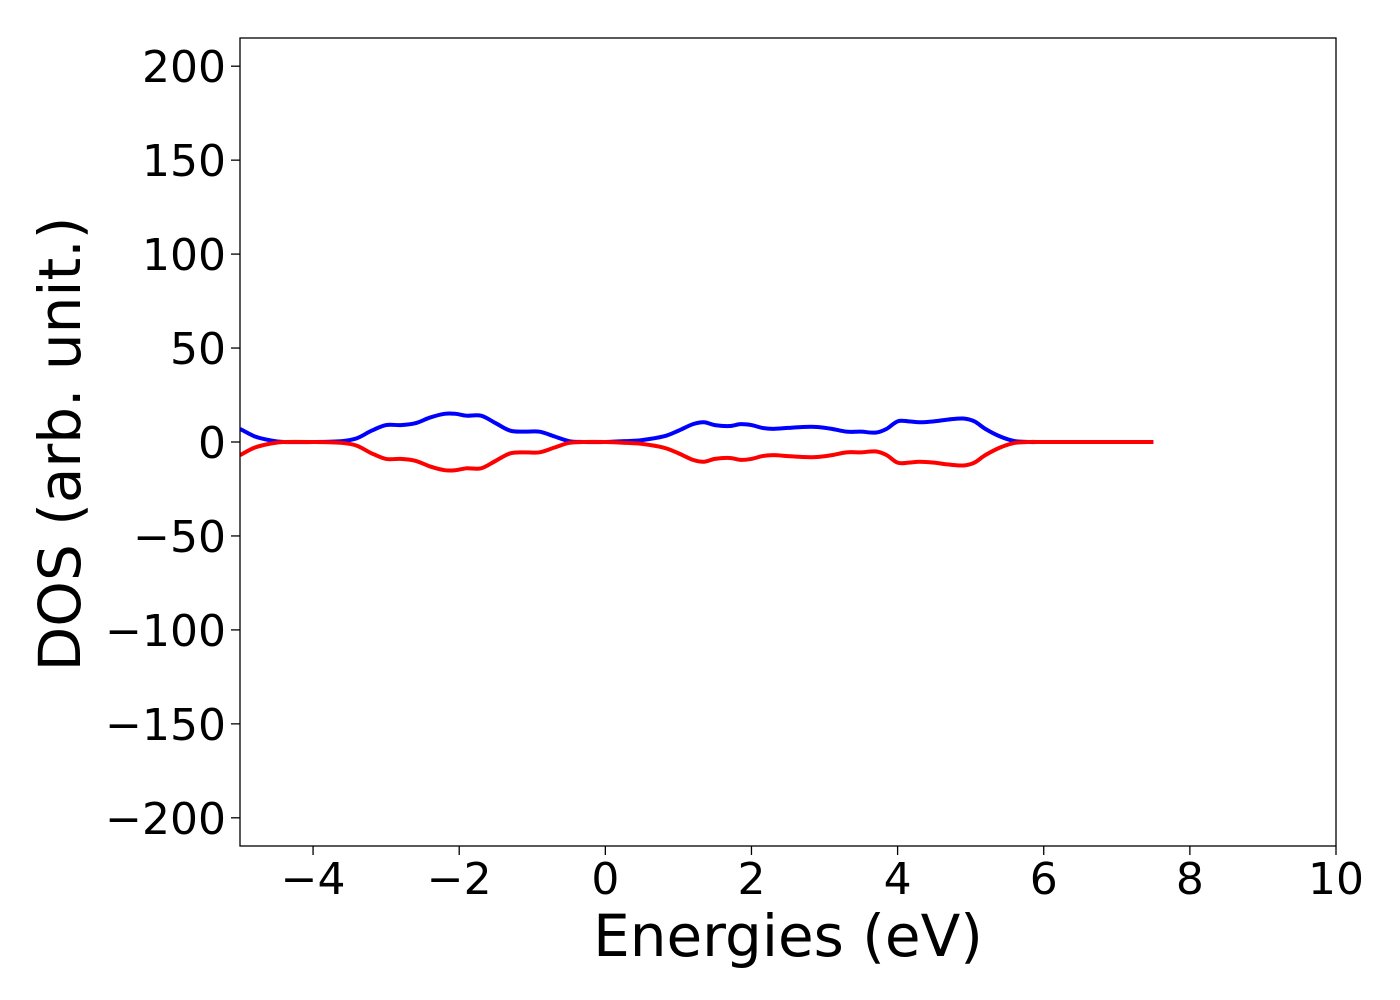  Describe the element at coordinates (1336, 879) in the screenshot. I see `x-tick-label: 10` at that location.